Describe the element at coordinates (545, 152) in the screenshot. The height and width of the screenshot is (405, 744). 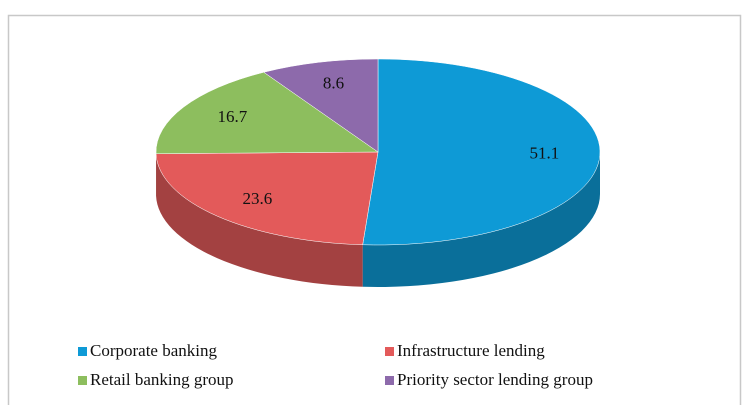
I see `data-label: 51.1` at that location.